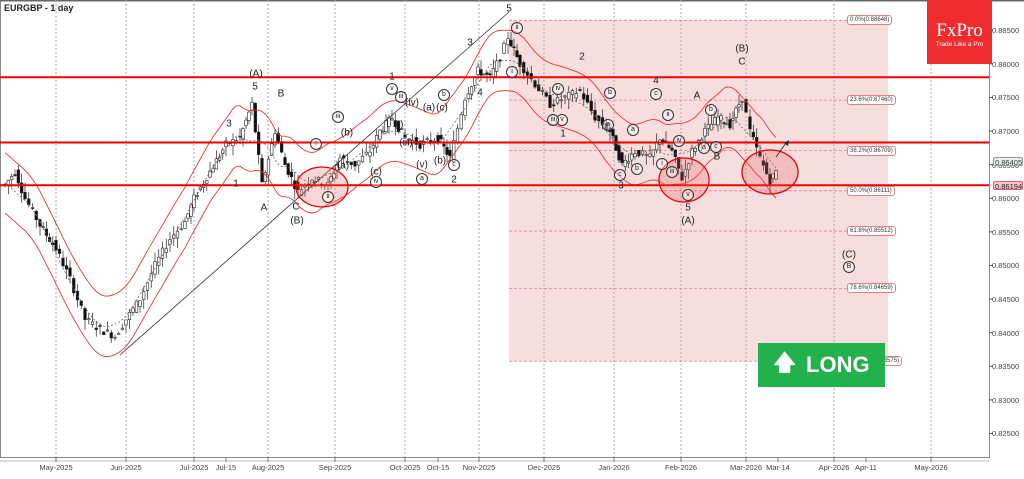 The width and height of the screenshot is (1024, 479). What do you see at coordinates (399, 125) in the screenshot?
I see `wave-label: (i)` at bounding box center [399, 125].